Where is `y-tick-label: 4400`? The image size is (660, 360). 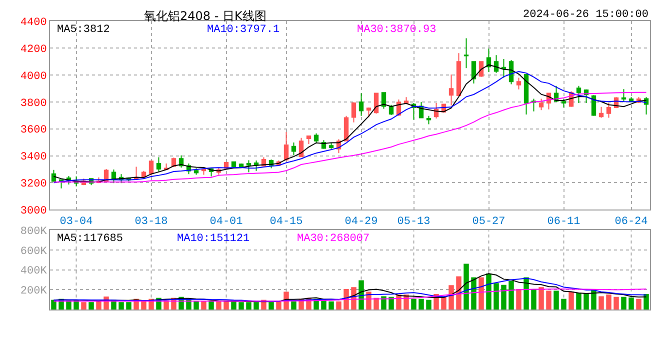 y-tick-label: 4400 is located at coordinates (33, 22).